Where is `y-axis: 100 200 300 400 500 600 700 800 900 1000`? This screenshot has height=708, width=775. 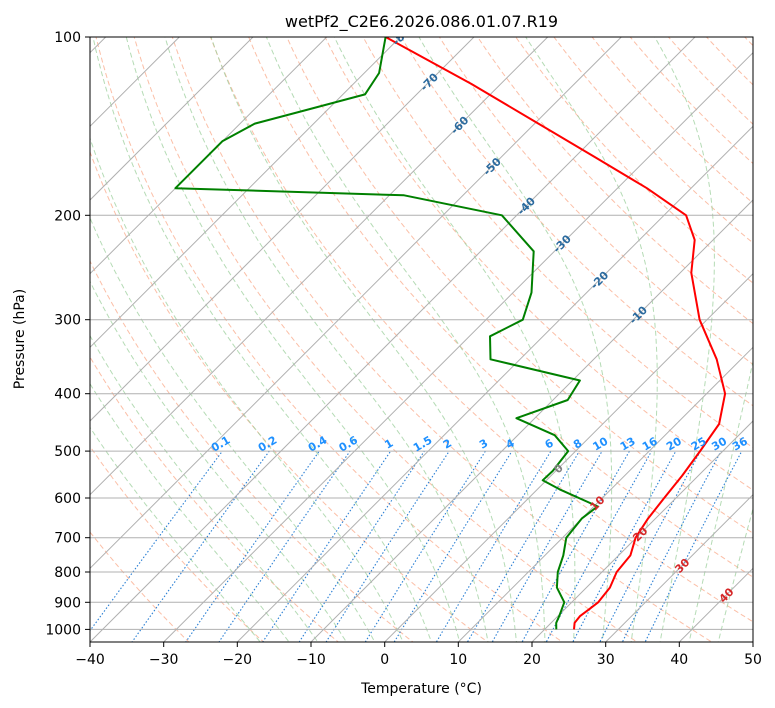 y-axis: 100 200 300 400 500 600 700 800 900 1000 is located at coordinates (67, 334).